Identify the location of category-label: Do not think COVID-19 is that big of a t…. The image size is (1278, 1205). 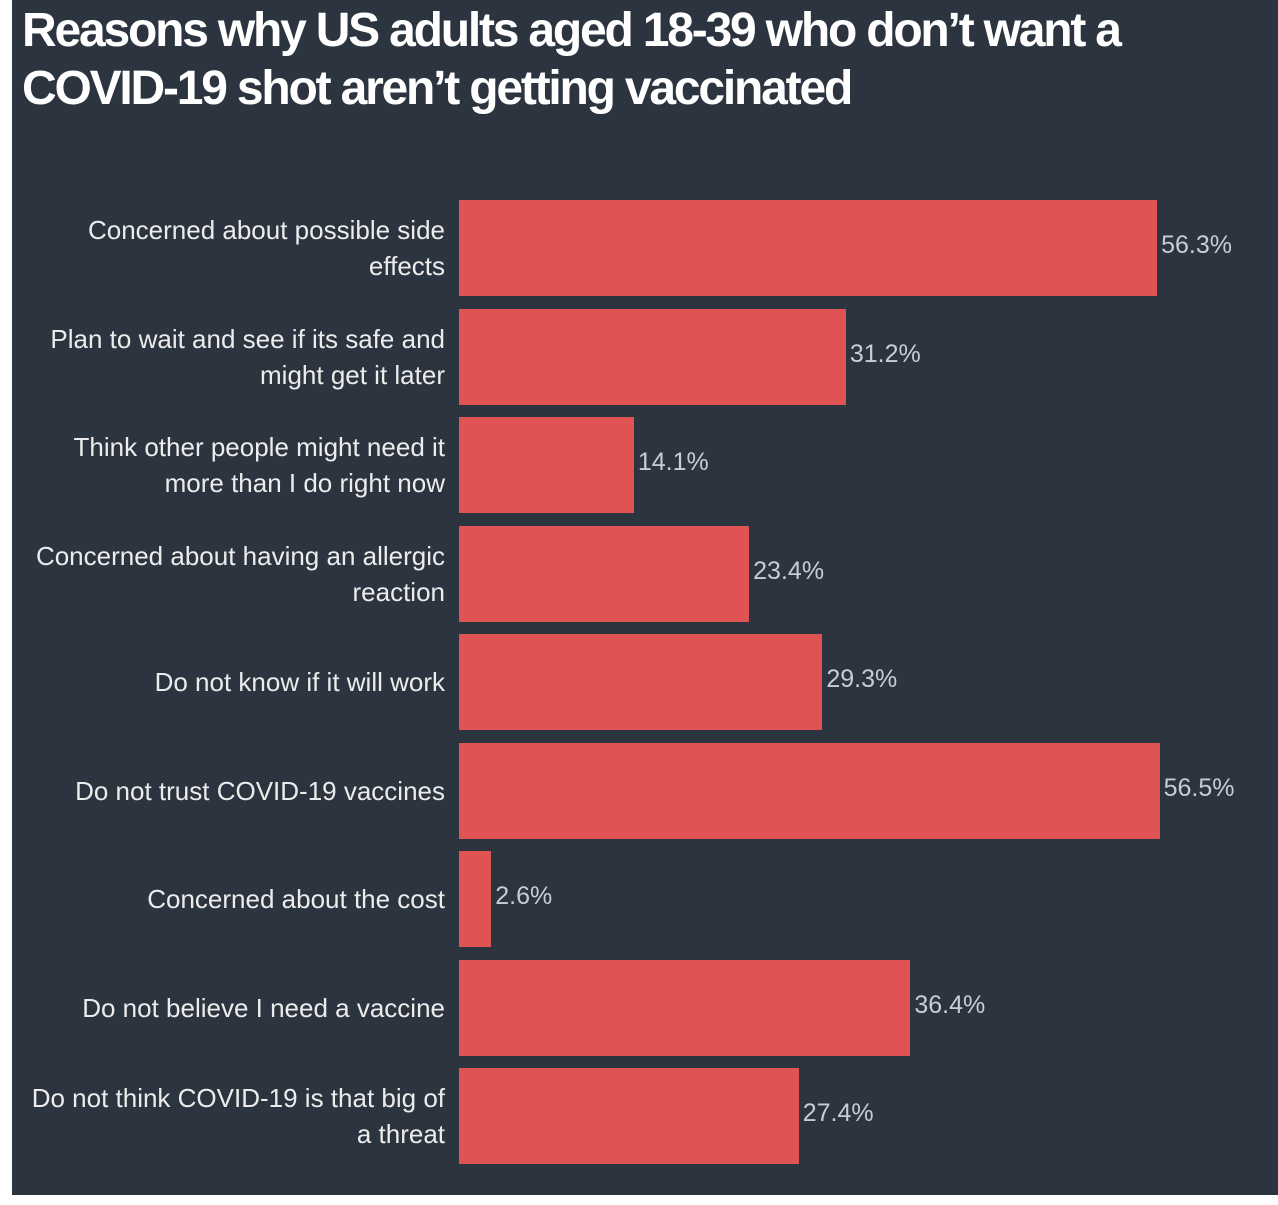
(238, 1116).